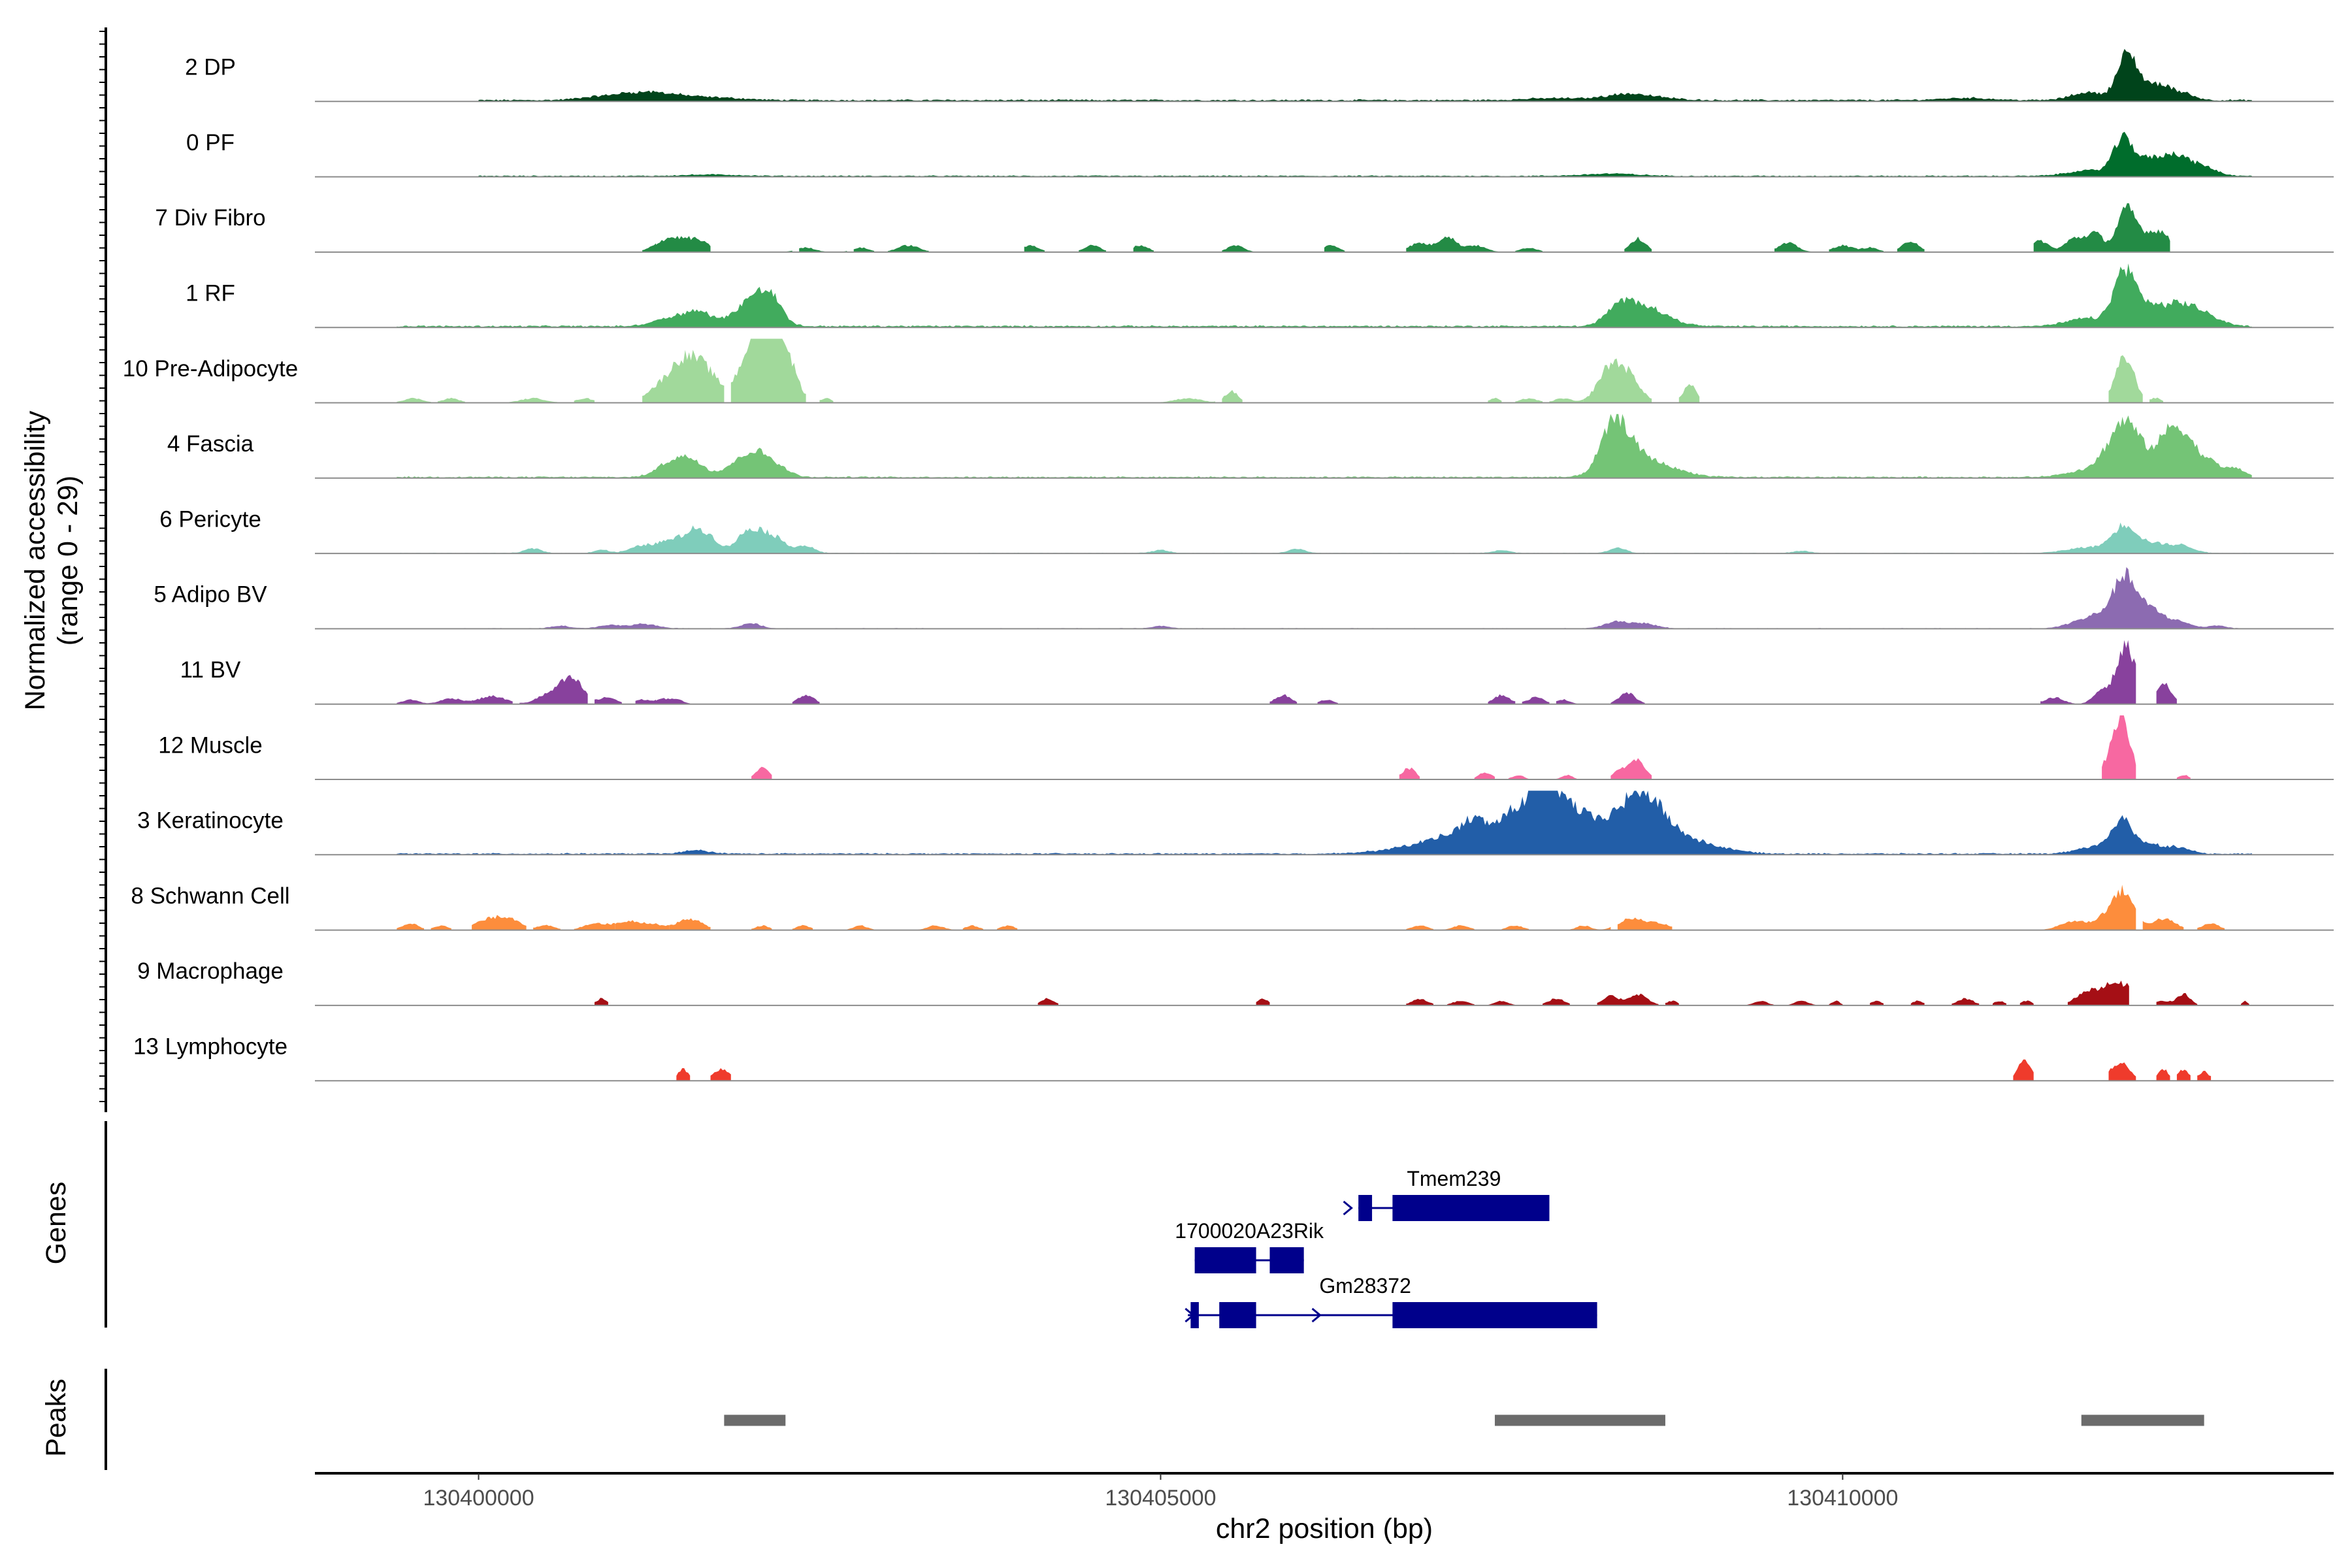 This screenshot has height=1568, width=2352. Describe the element at coordinates (1324, 538) in the screenshot. I see `coverage-area-6-pericyte` at that location.